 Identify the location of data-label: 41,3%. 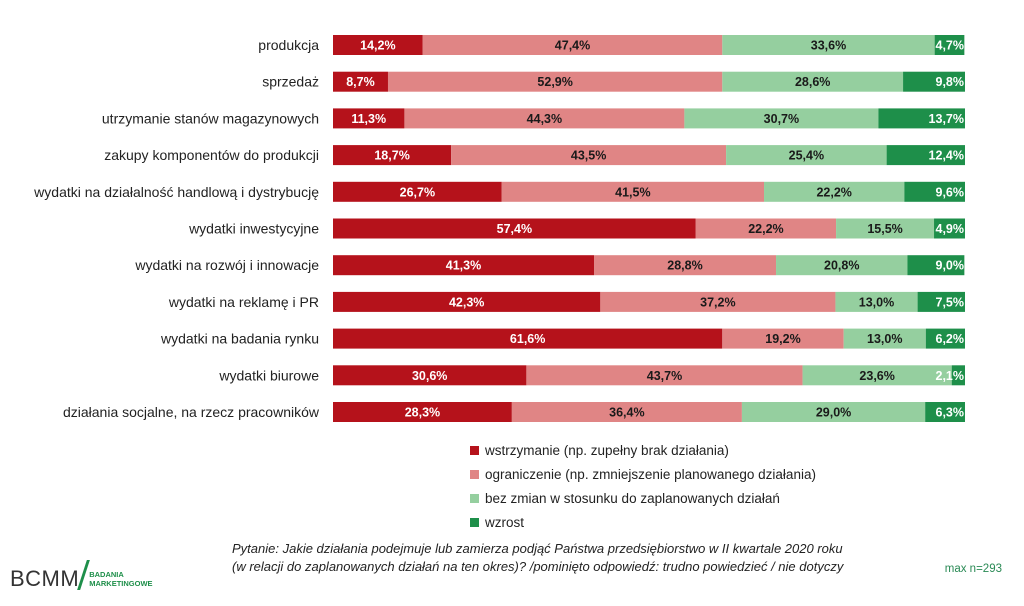
(463, 266).